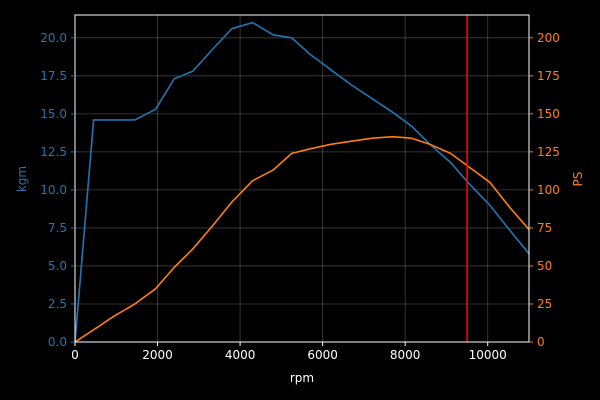 The height and width of the screenshot is (400, 600). Describe the element at coordinates (157, 355) in the screenshot. I see `x-tick-label: 2000` at that location.